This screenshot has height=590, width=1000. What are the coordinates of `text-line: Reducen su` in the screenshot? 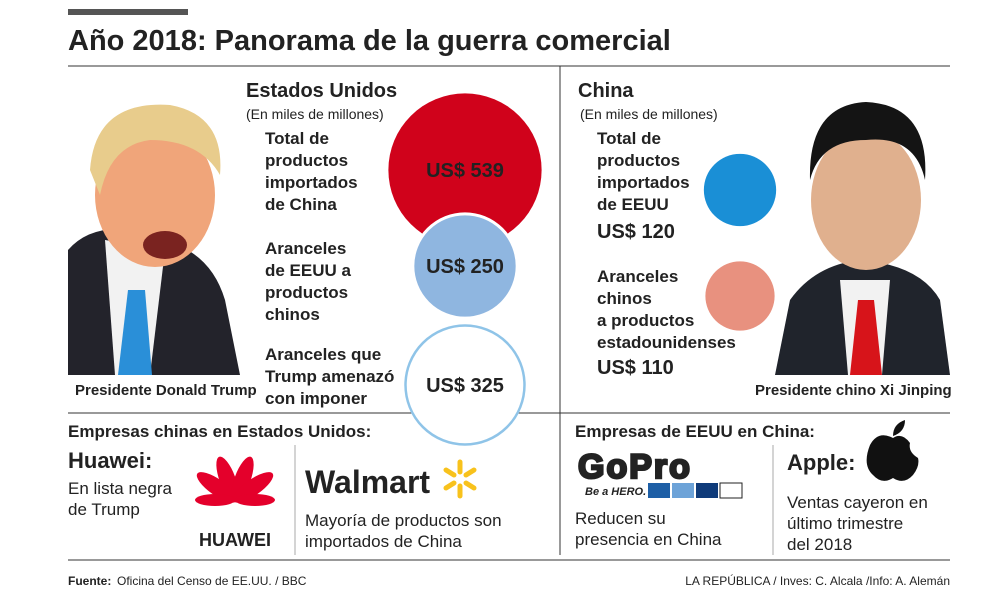 It's located at (620, 518).